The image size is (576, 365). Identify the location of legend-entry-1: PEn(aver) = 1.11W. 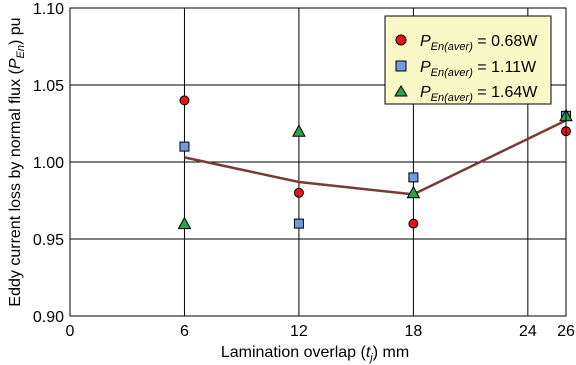
(466, 69).